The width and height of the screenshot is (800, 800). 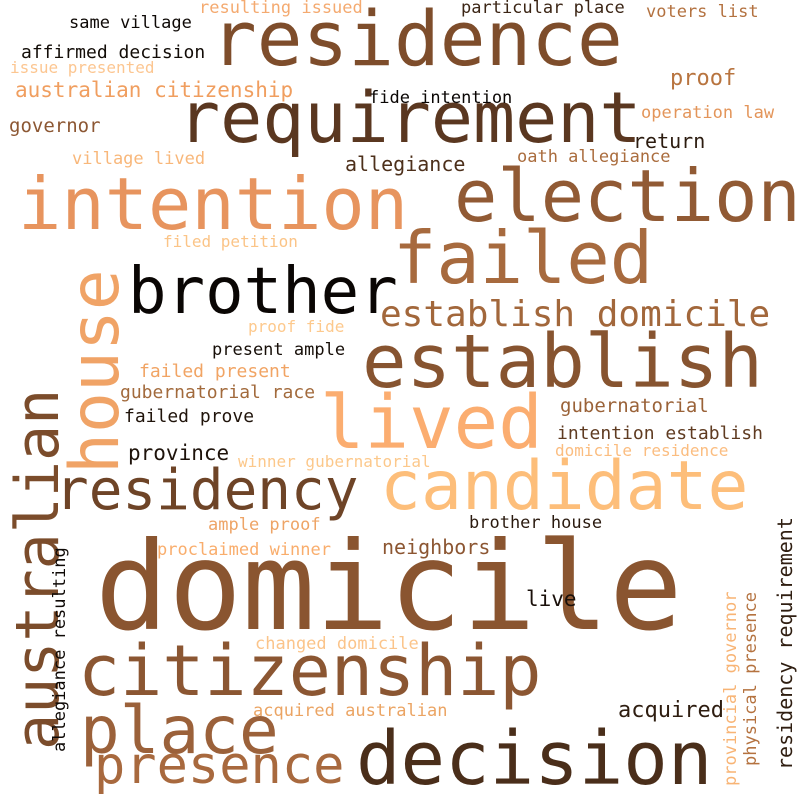 What do you see at coordinates (244, 550) in the screenshot?
I see `word-proclaimed-winner: proclaimed winner` at bounding box center [244, 550].